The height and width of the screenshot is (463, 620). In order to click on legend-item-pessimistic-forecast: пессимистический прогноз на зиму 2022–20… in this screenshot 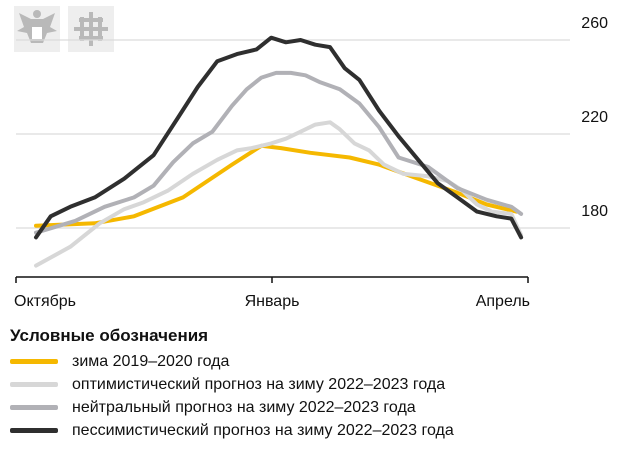, I will do `click(310, 430)`.